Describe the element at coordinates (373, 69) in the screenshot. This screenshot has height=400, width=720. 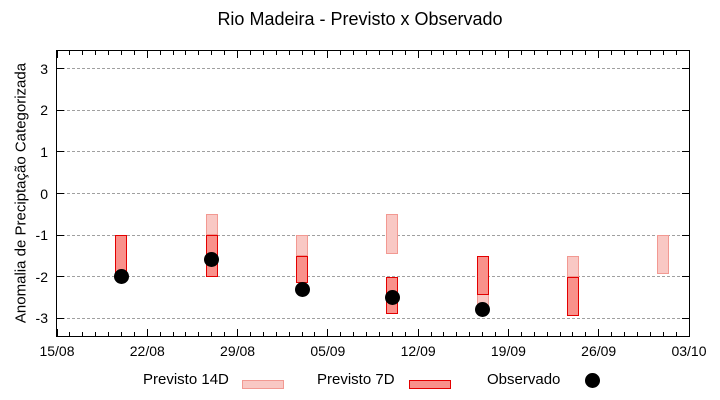
I see `gridline-y3` at that location.